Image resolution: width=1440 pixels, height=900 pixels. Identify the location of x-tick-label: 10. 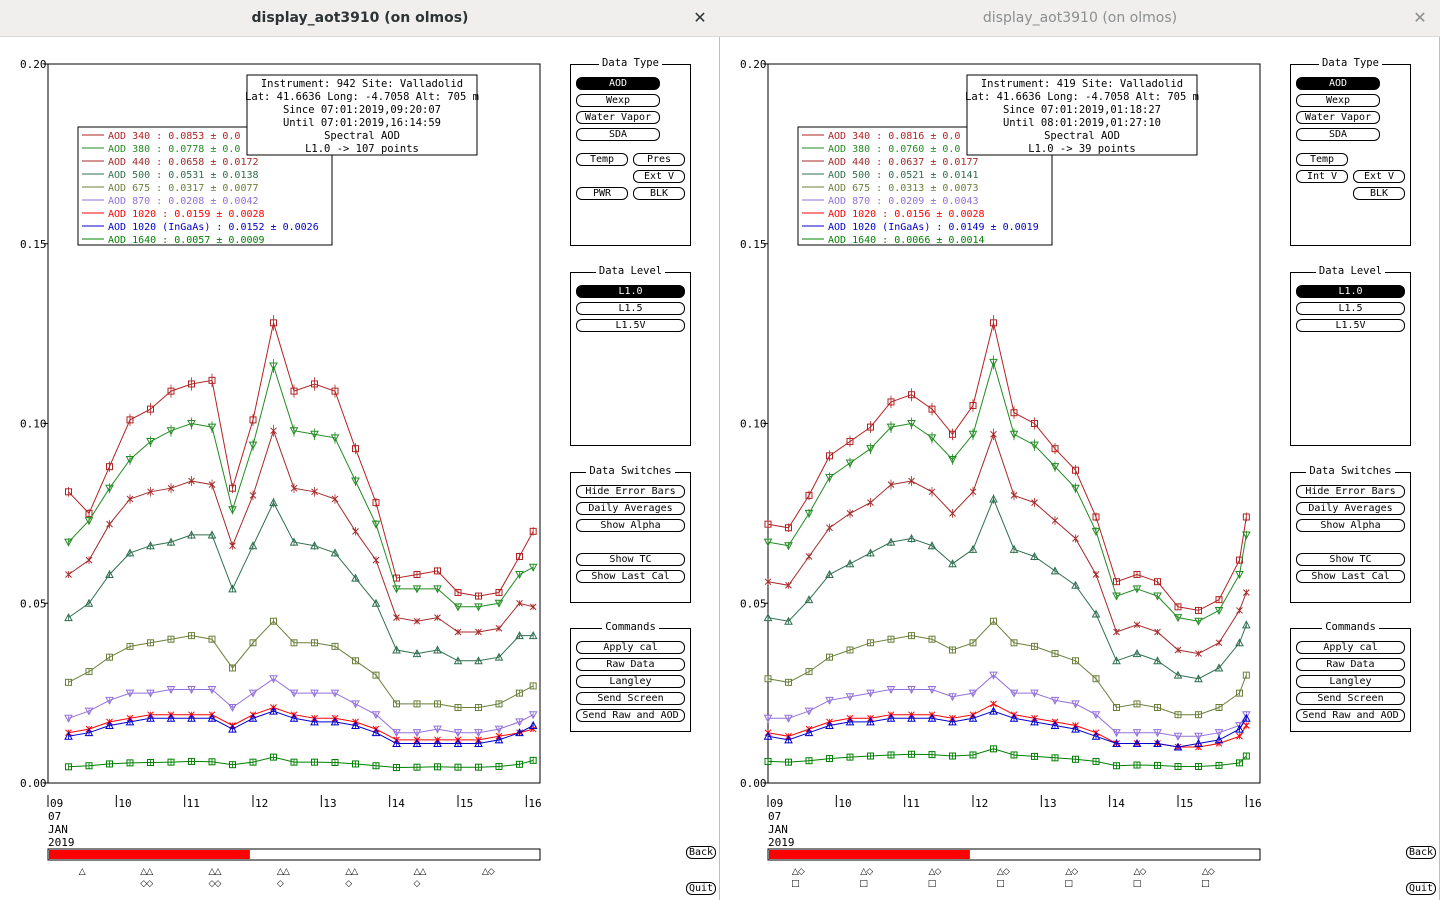
(844, 803).